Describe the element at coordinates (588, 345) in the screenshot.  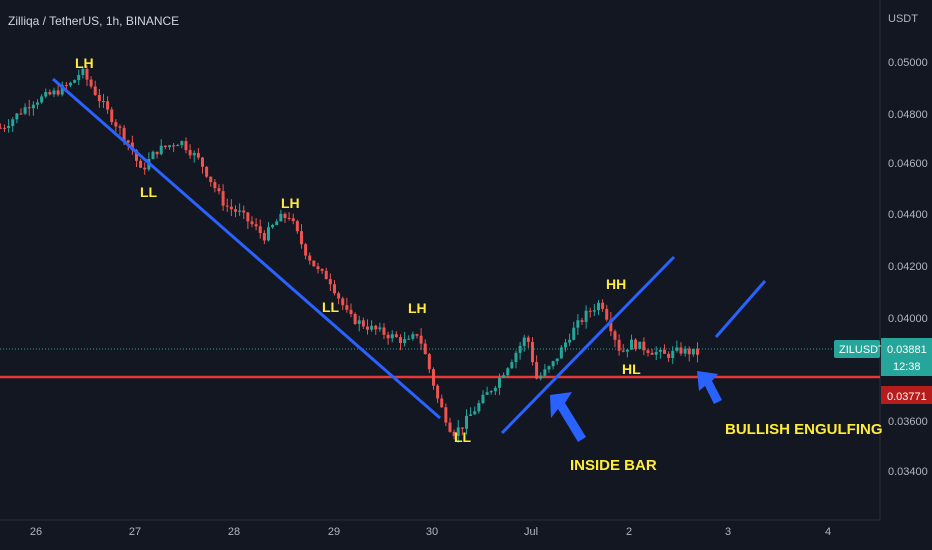
I see `uptrend-line` at that location.